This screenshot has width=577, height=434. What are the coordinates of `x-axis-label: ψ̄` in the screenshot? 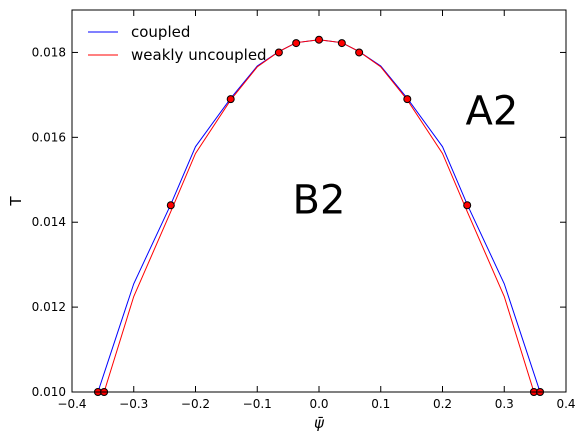 It's located at (319, 423).